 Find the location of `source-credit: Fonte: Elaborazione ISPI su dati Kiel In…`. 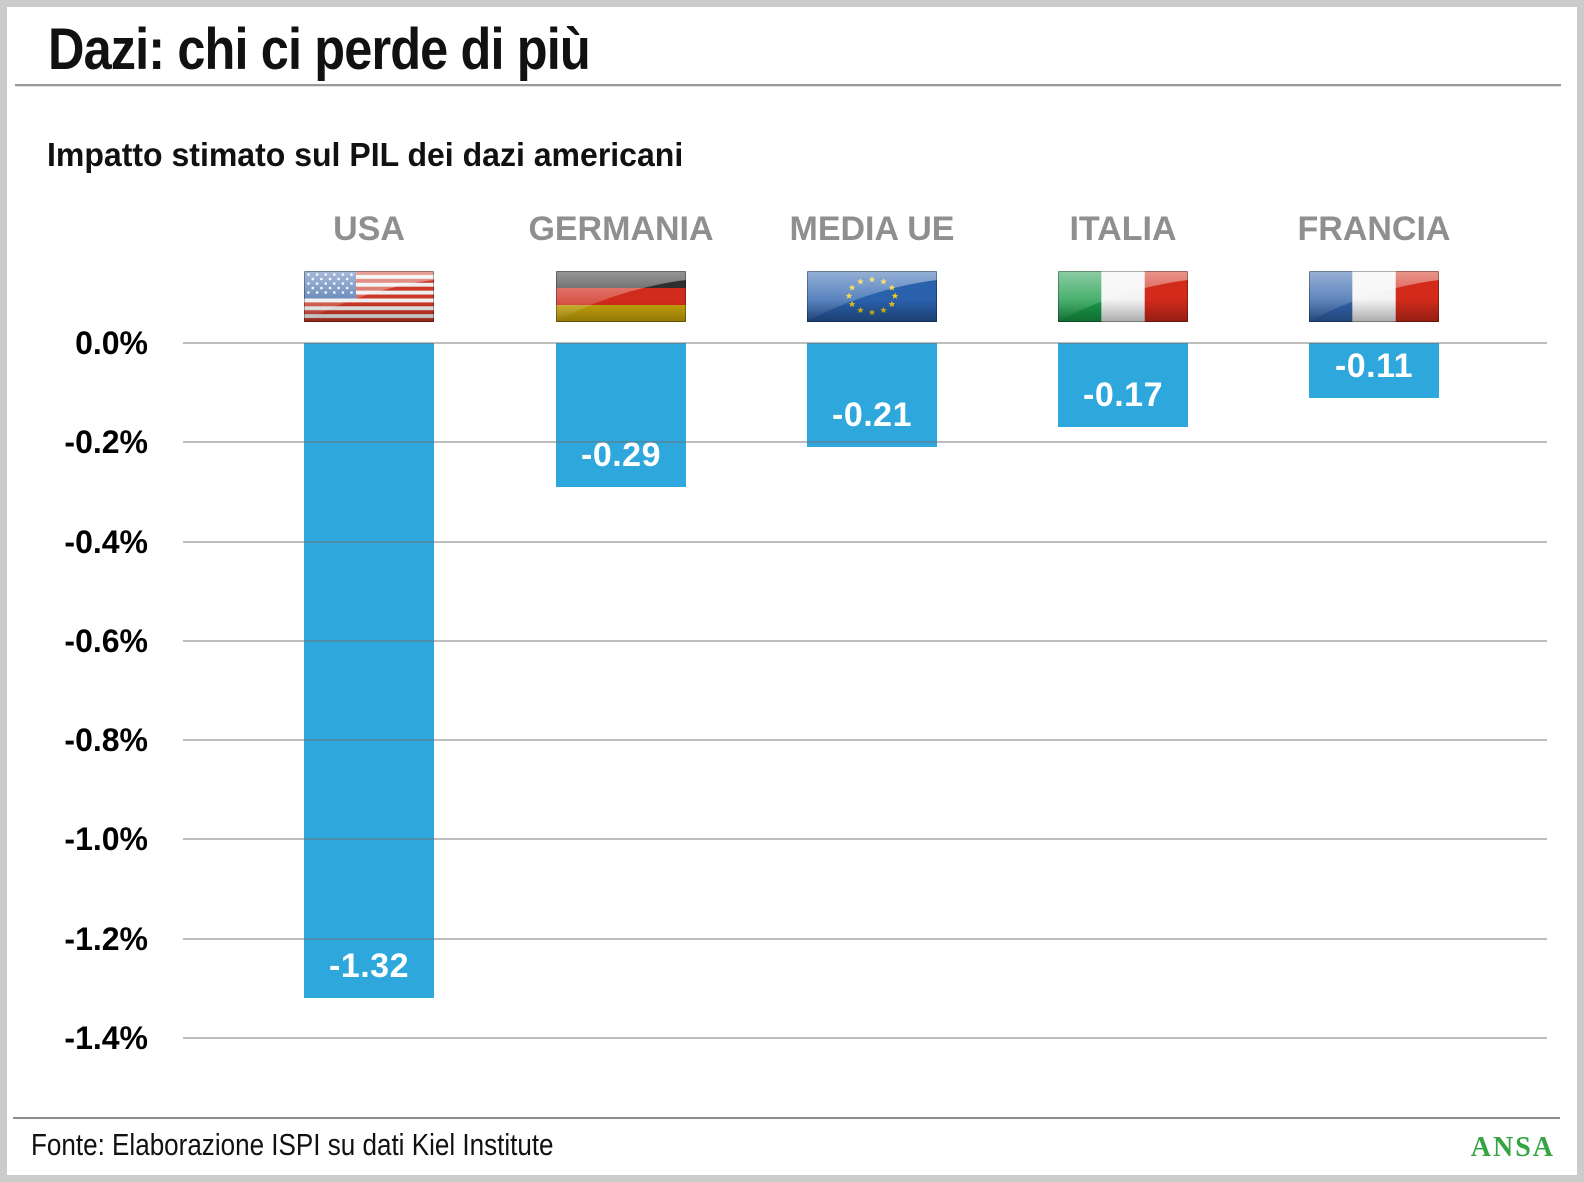

source-credit: Fonte: Elaborazione ISPI su dati Kiel In… is located at coordinates (292, 1144).